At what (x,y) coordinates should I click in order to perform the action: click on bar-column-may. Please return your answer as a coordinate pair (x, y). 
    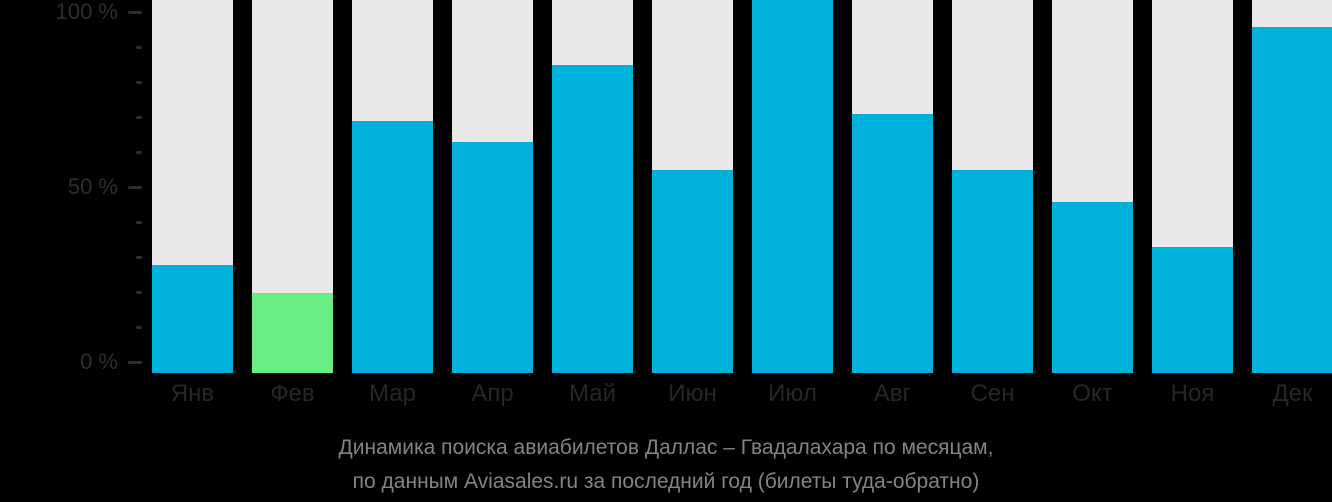
    Looking at the image, I should click on (592, 186).